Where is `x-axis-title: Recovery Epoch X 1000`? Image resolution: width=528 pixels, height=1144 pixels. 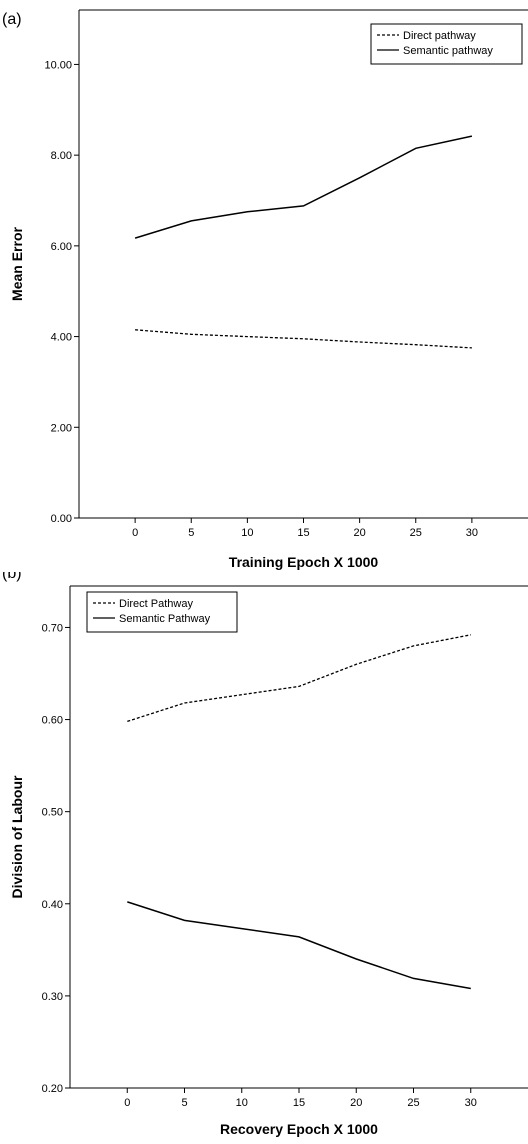 x-axis-title: Recovery Epoch X 1000 is located at coordinates (299, 1129).